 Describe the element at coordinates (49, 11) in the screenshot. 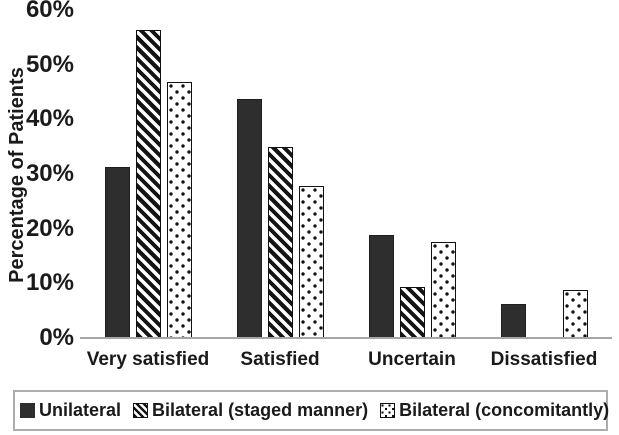

I see `y-tick-label: 60%` at that location.